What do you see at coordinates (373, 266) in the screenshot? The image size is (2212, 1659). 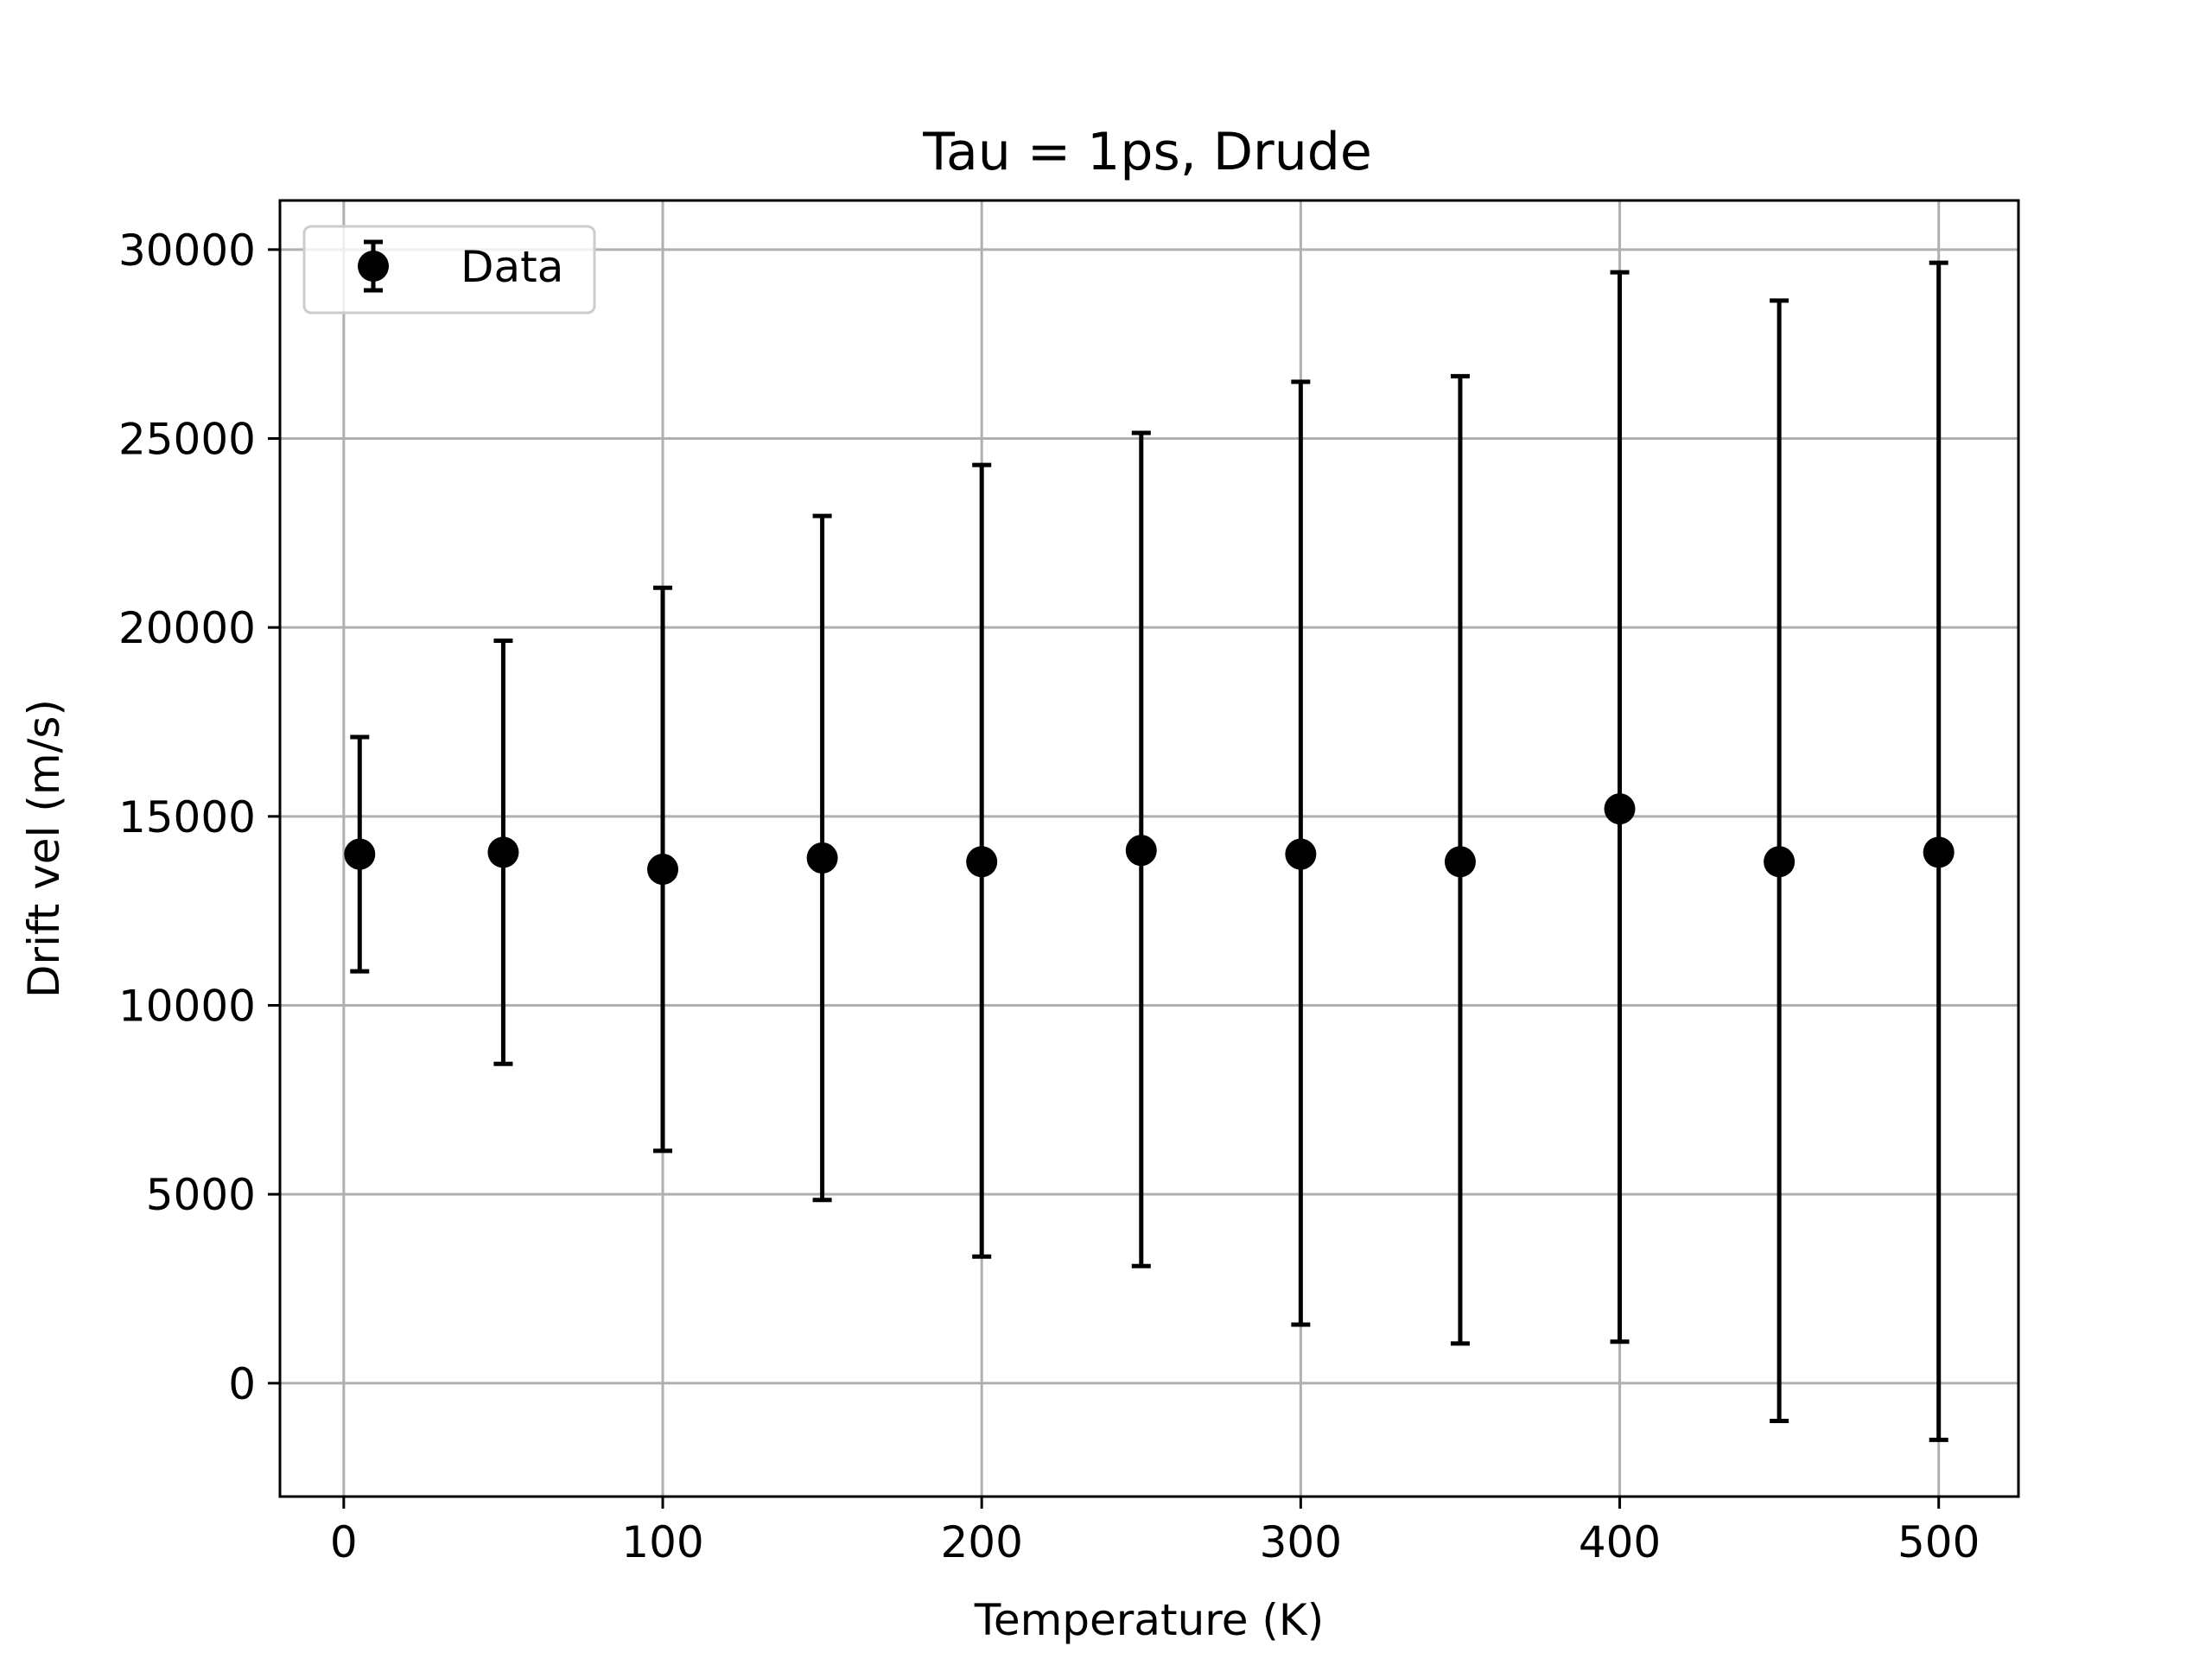 I see `legend-marker` at bounding box center [373, 266].